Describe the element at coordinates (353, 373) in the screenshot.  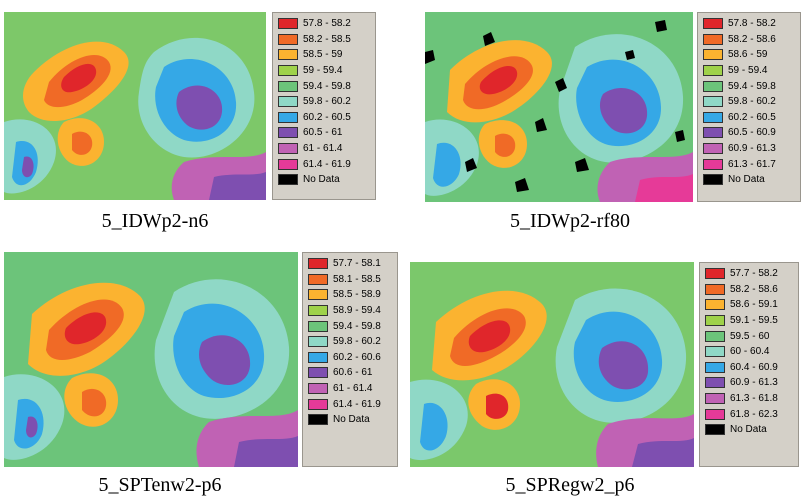
I see `legend-label: 60.6 - 61` at that location.